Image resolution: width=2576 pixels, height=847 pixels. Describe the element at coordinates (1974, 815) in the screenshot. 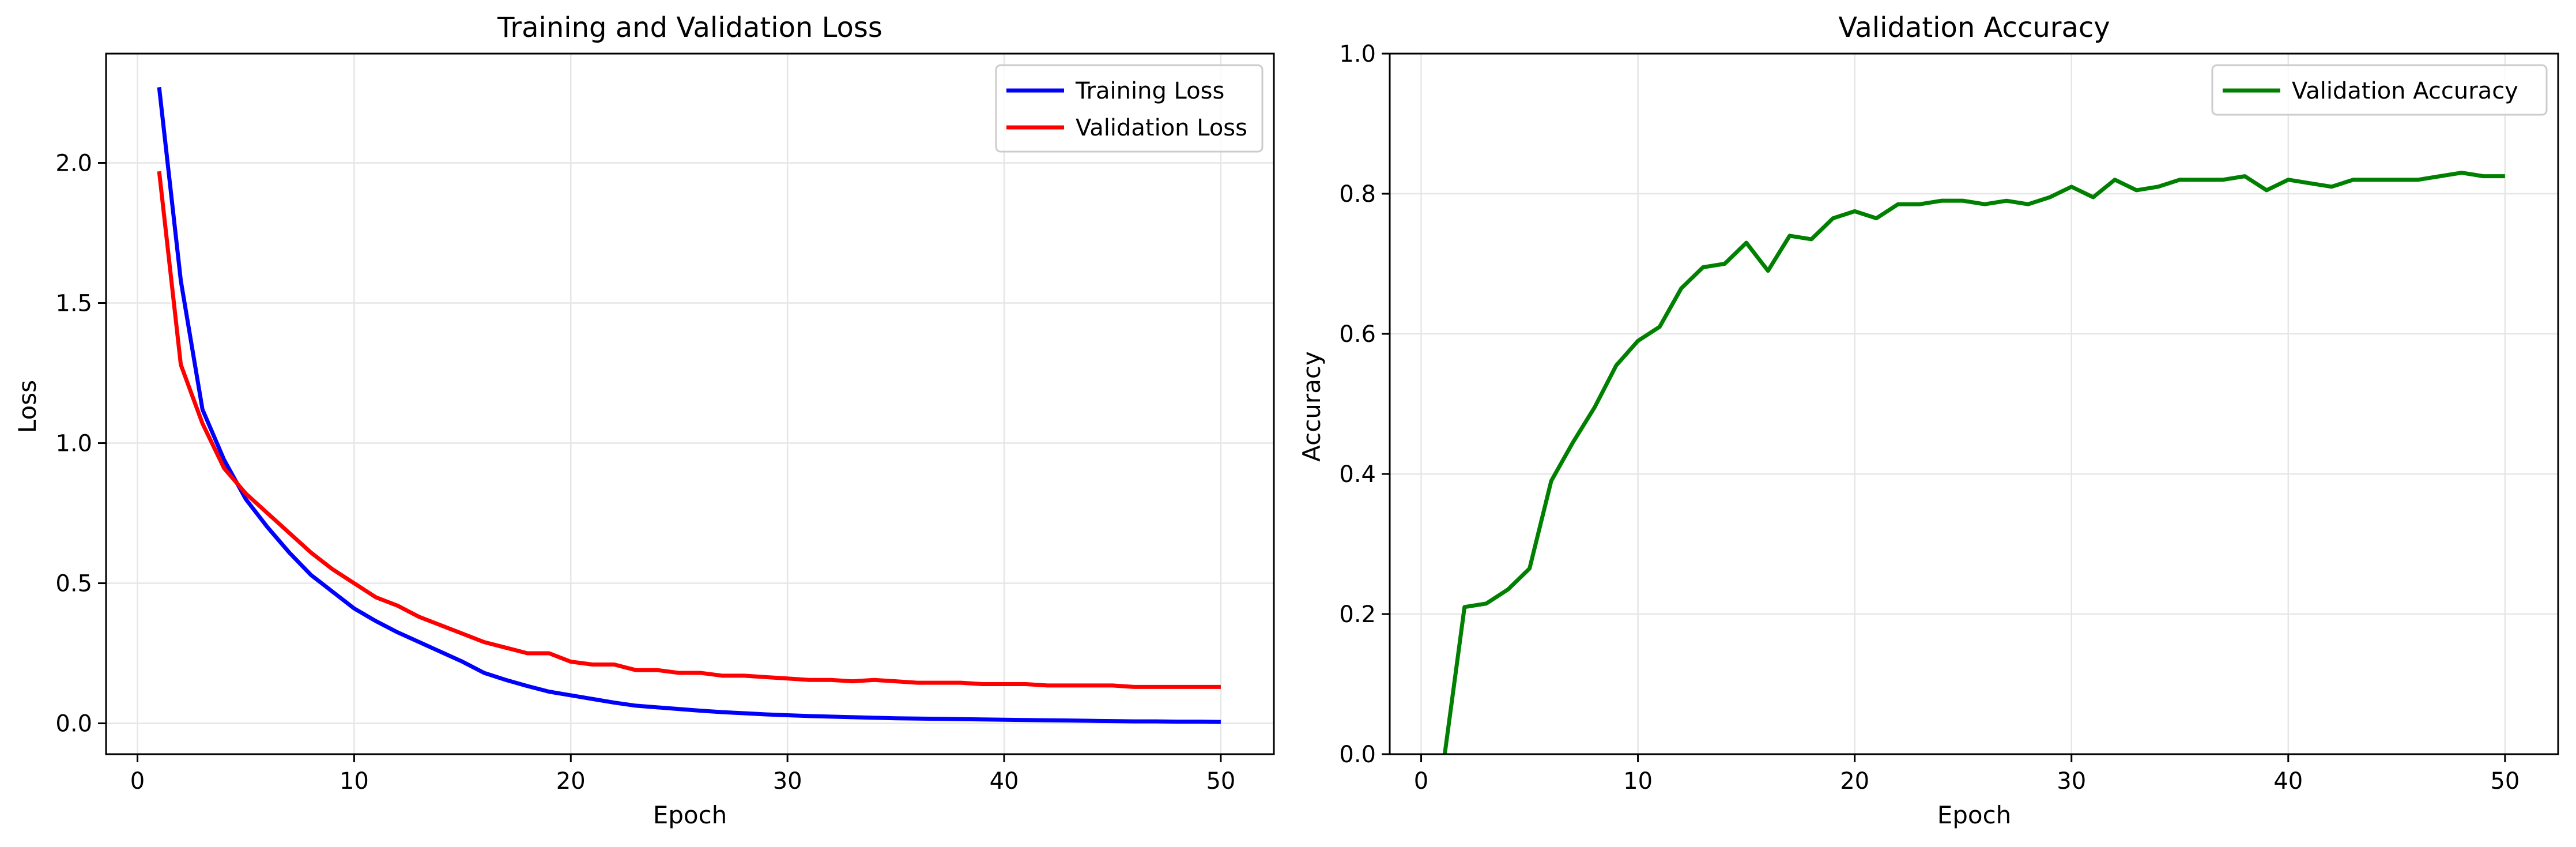

I see `accuracy-chart-xlabel: Epoch` at that location.